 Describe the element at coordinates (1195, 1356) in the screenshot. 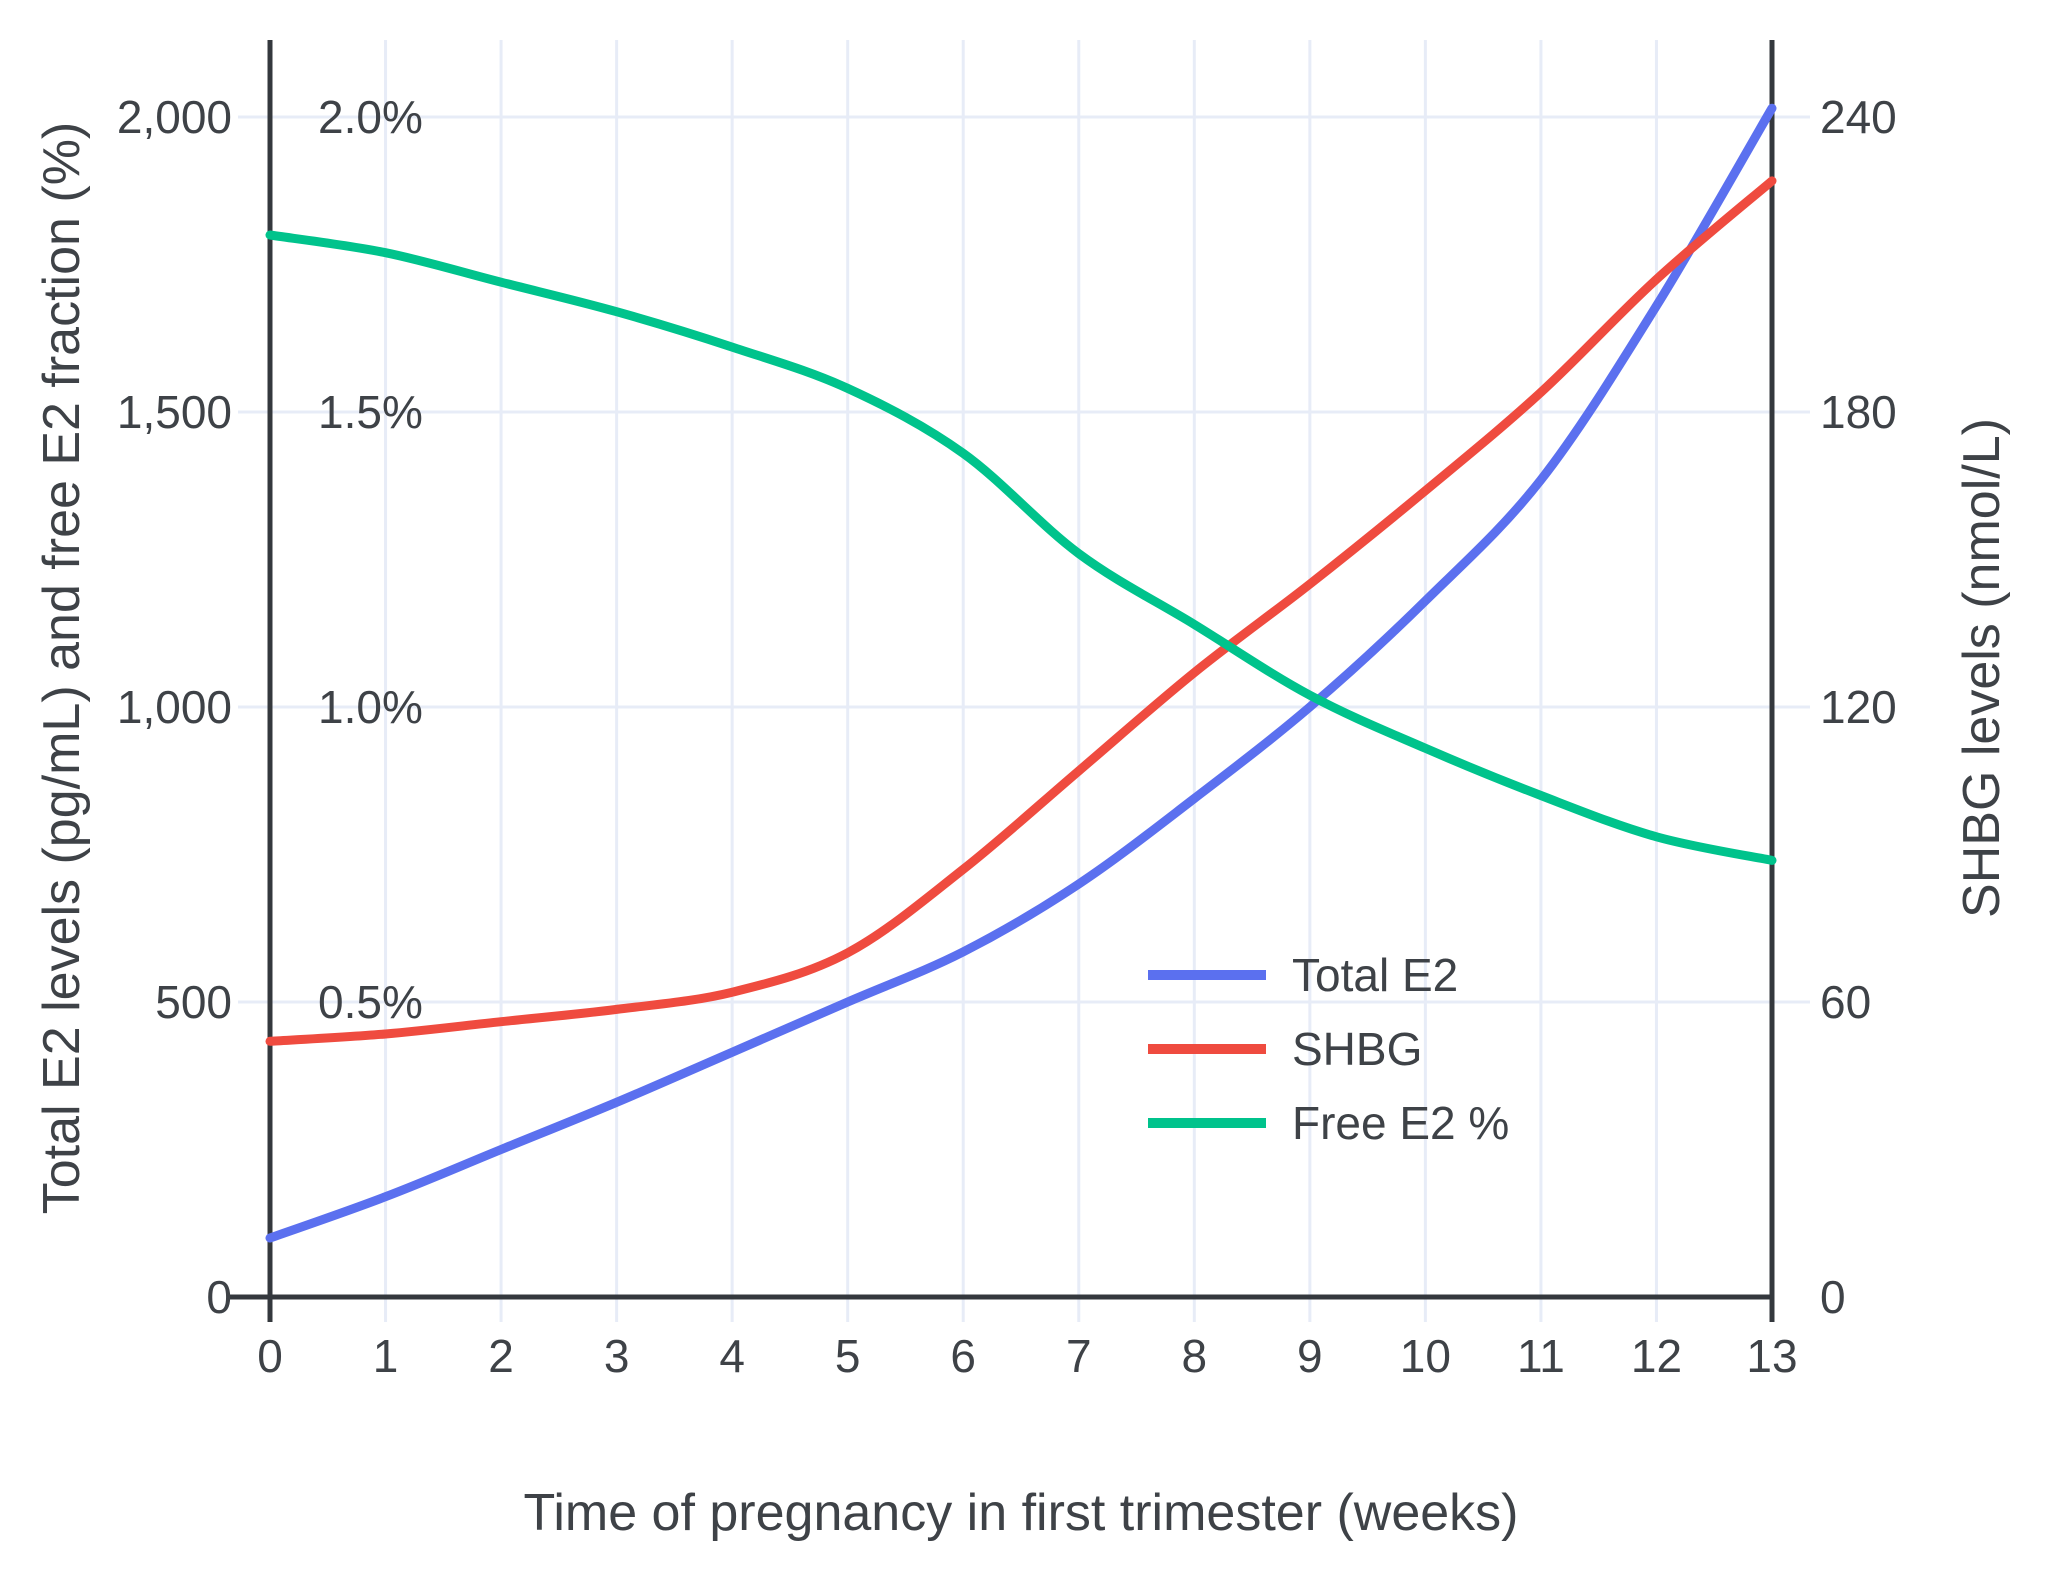

I see `x-tick-label: 8` at that location.